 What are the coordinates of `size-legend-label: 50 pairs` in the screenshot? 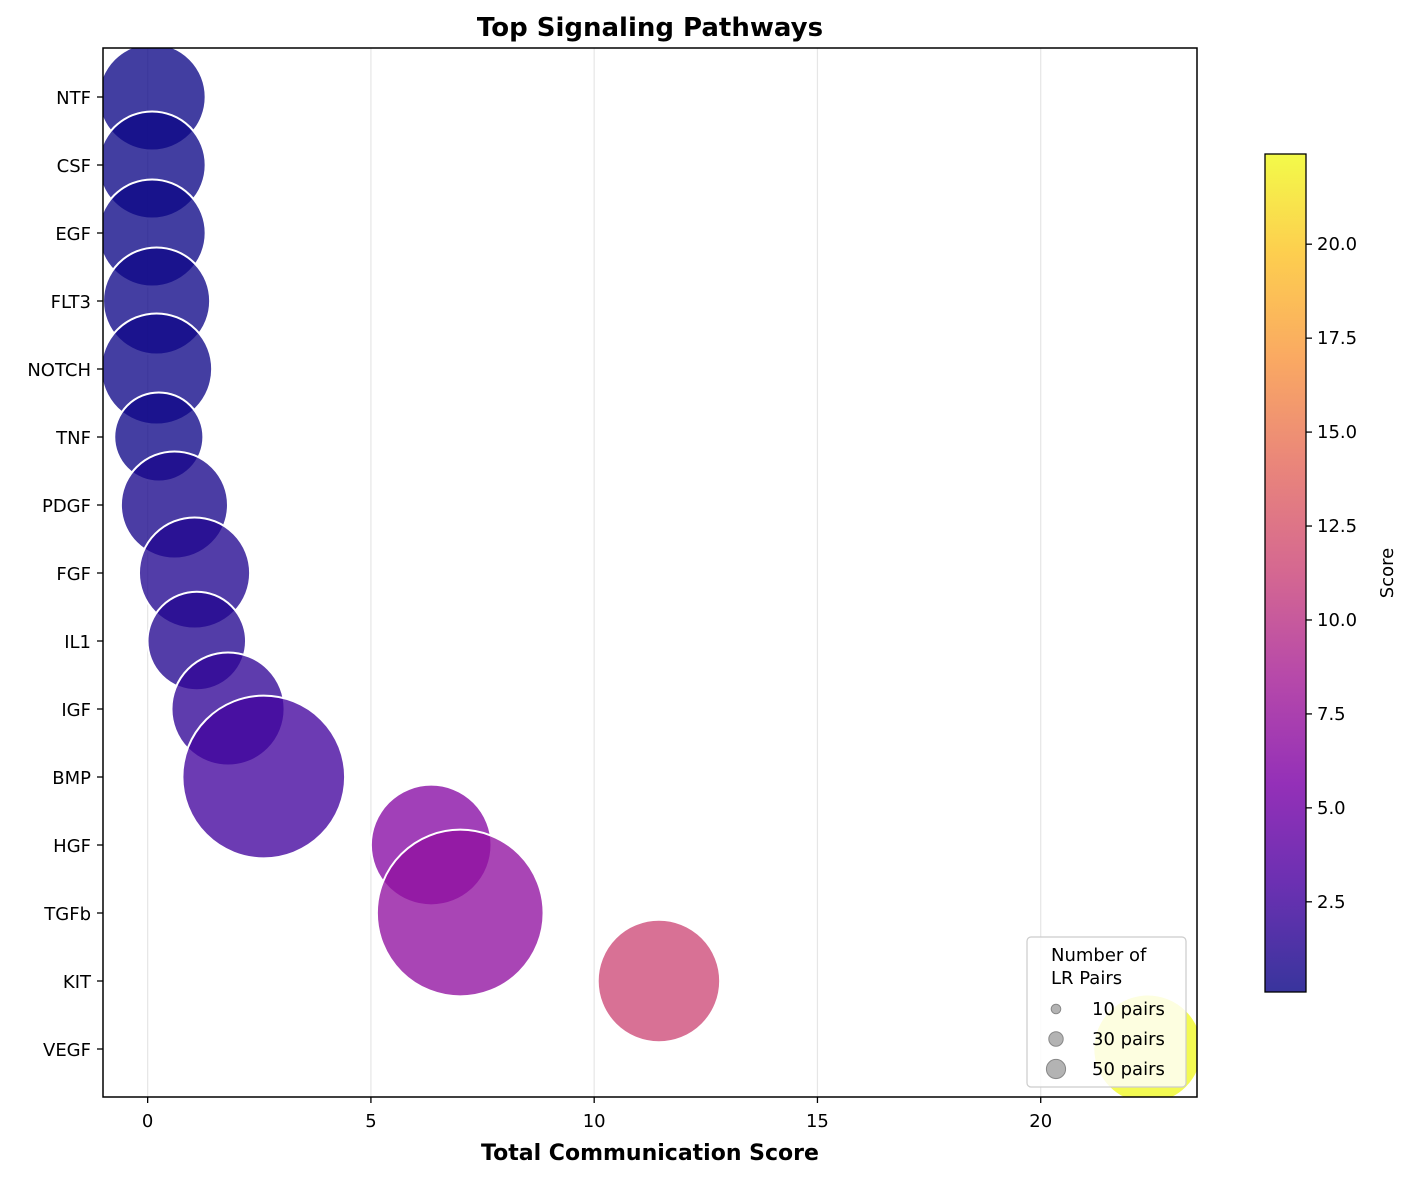 It's located at (1128, 1069).